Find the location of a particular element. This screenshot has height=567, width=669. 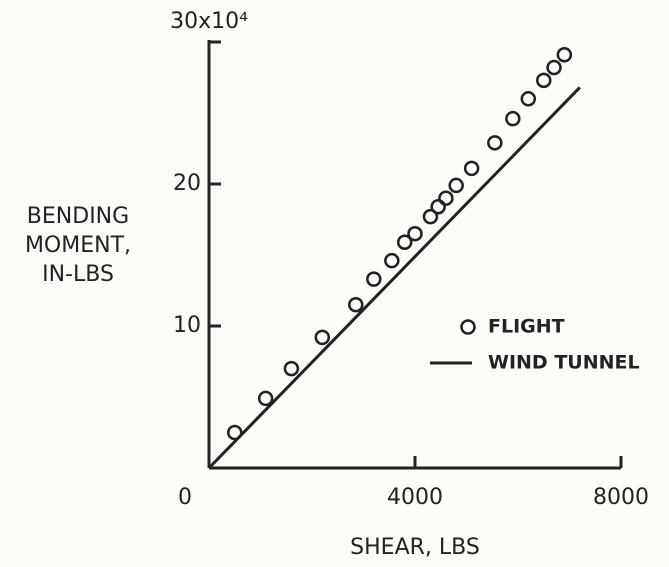

y-axis-label: MOMENT, is located at coordinates (78, 245).